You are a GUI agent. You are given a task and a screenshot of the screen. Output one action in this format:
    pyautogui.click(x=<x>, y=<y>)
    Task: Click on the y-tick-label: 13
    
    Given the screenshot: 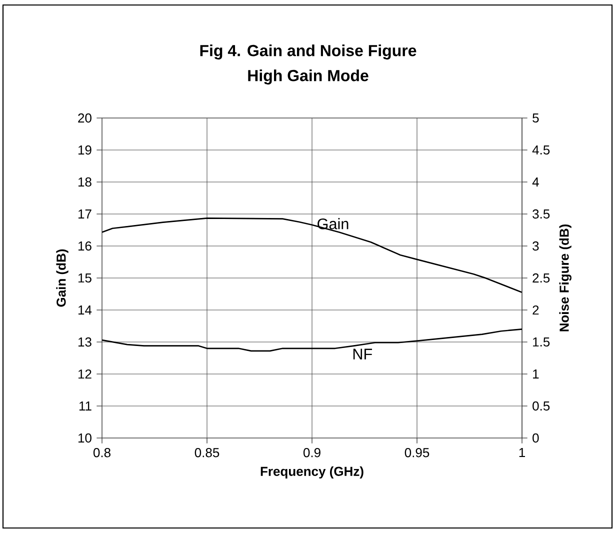 What is the action you would take?
    pyautogui.click(x=85, y=342)
    